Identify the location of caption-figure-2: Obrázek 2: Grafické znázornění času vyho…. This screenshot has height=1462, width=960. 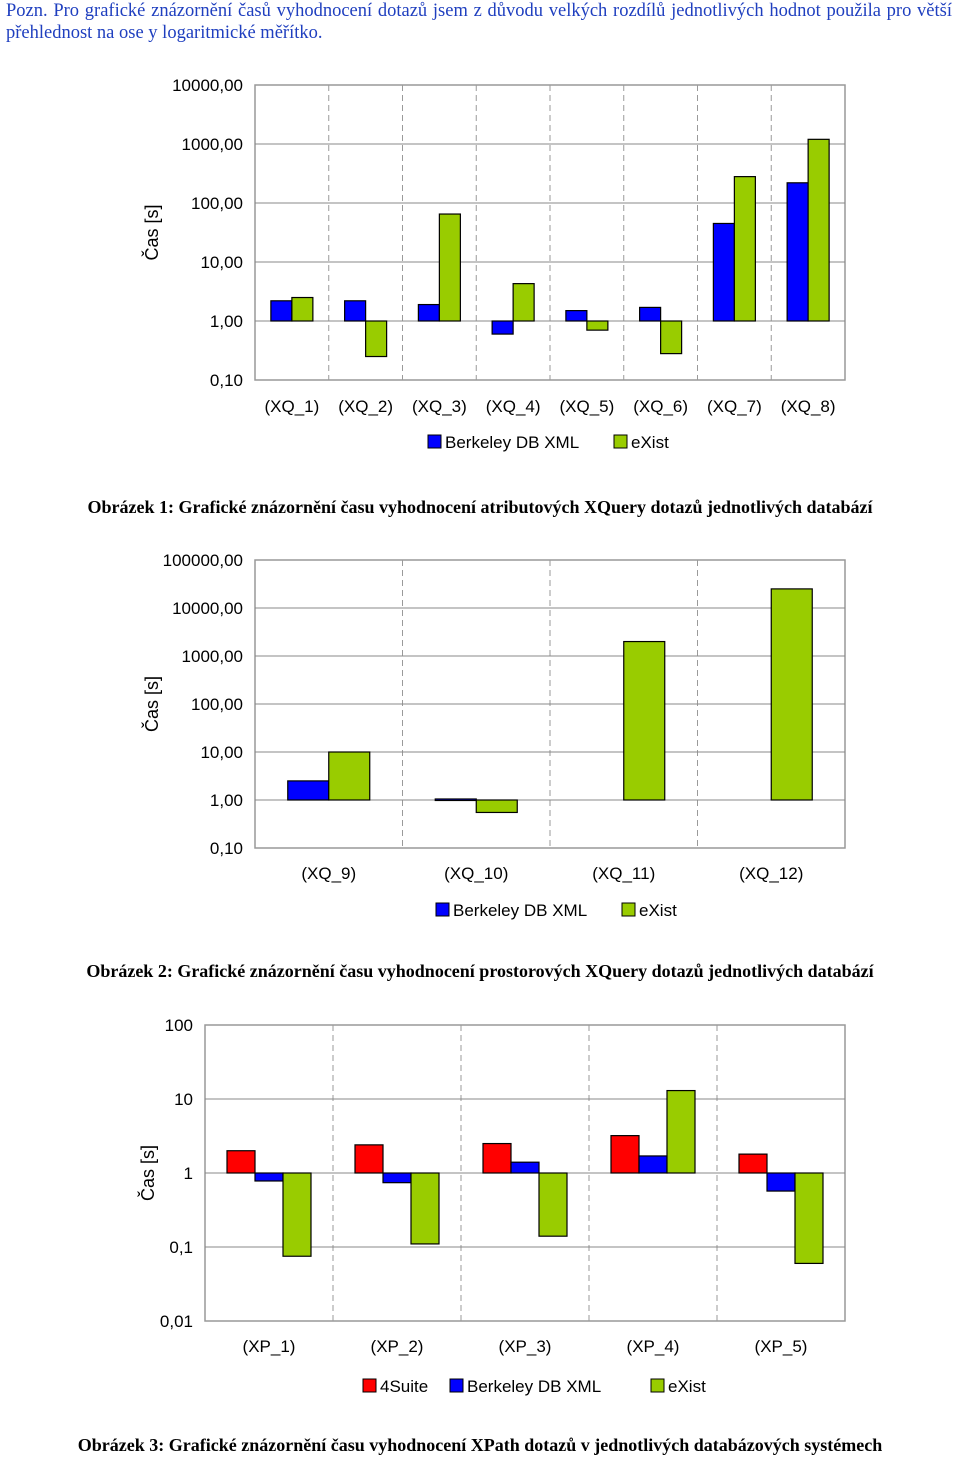
(480, 971).